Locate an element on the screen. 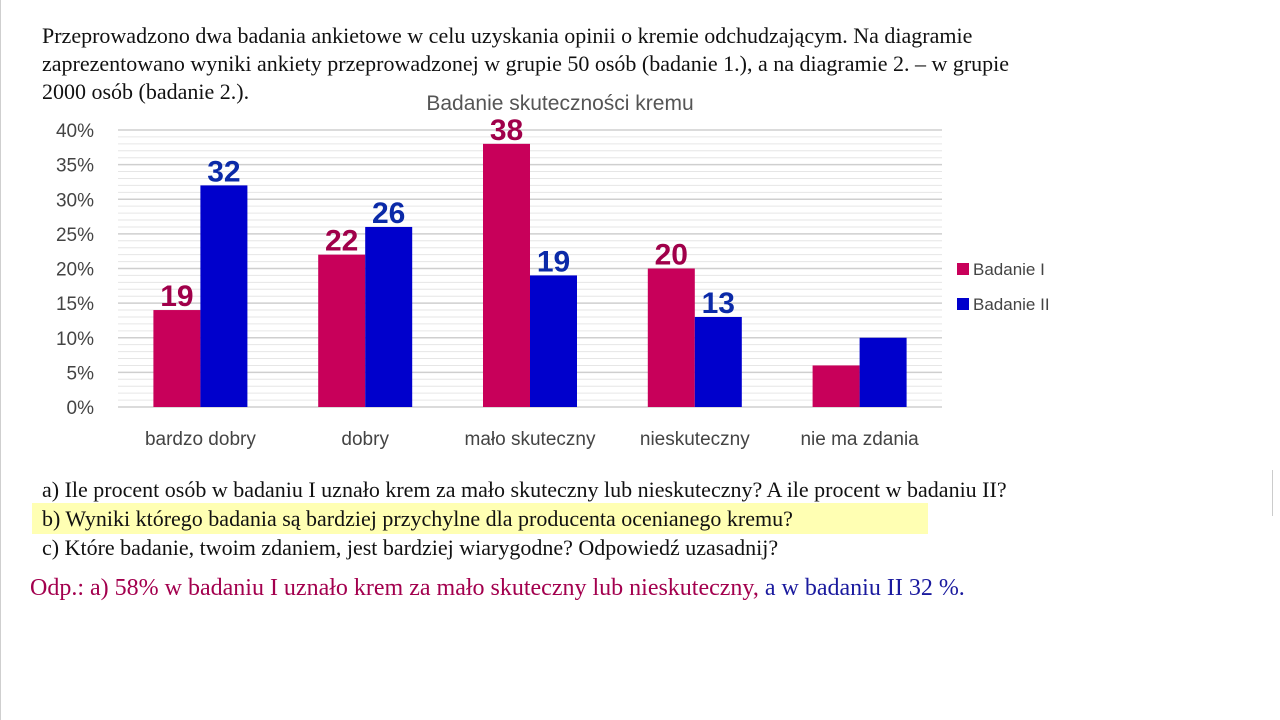 The width and height of the screenshot is (1280, 720). bar-data-label: 38 is located at coordinates (506, 130).